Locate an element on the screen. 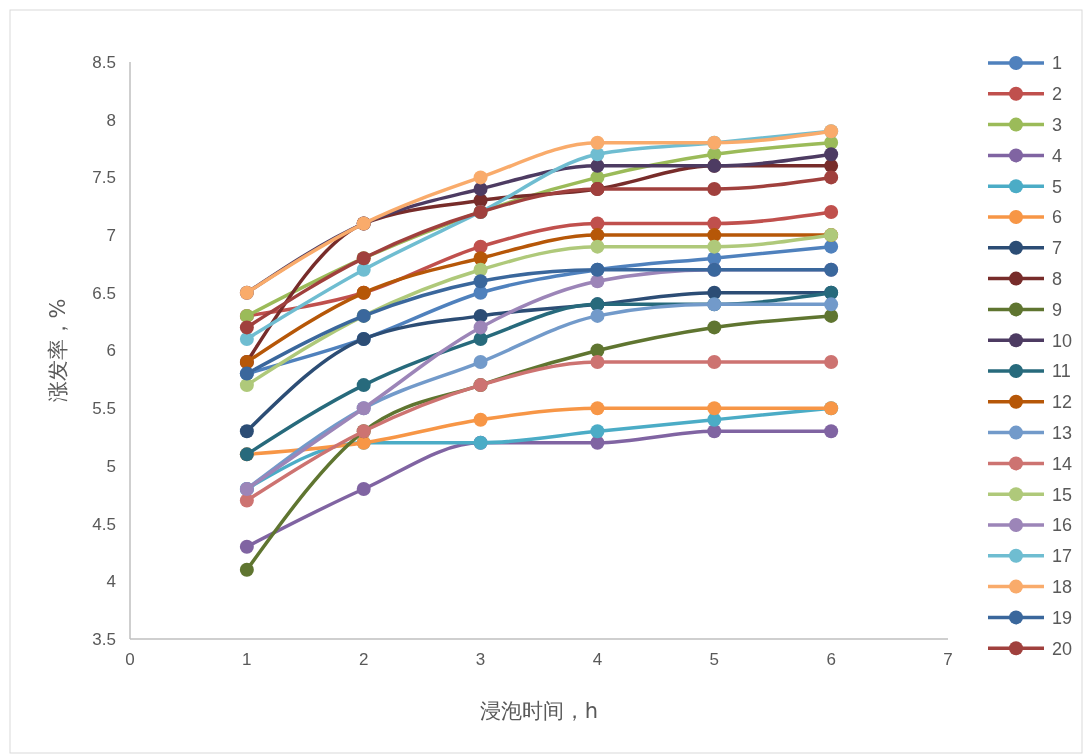 The image size is (1084, 755). y-tick-label: 8 is located at coordinates (111, 120).